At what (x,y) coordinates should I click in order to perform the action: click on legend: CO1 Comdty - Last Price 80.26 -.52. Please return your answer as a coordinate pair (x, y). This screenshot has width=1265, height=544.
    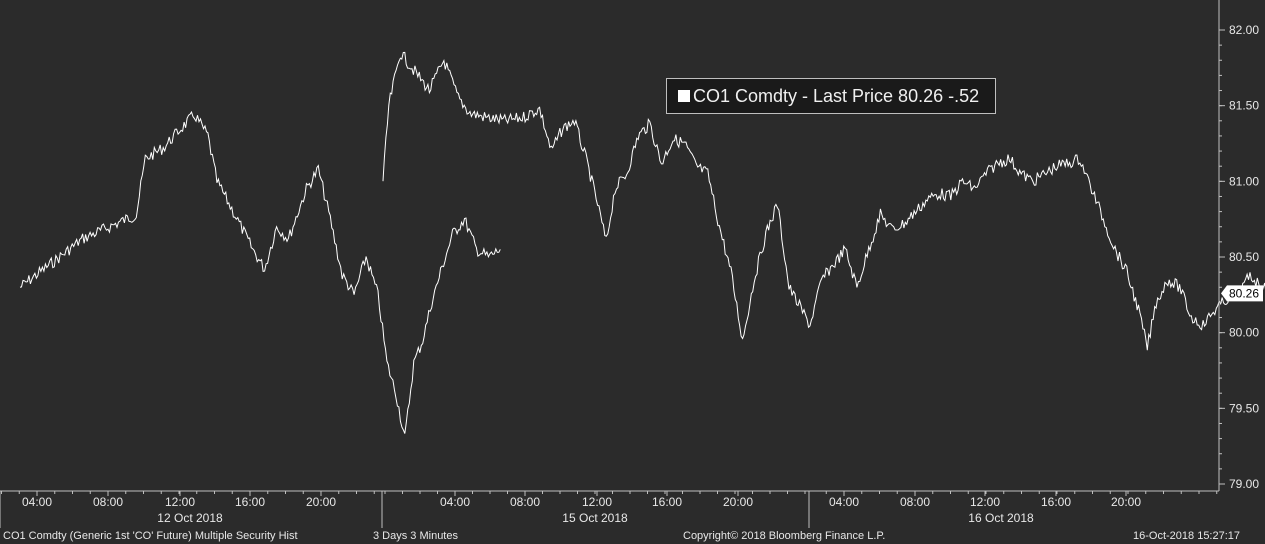
    Looking at the image, I should click on (831, 96).